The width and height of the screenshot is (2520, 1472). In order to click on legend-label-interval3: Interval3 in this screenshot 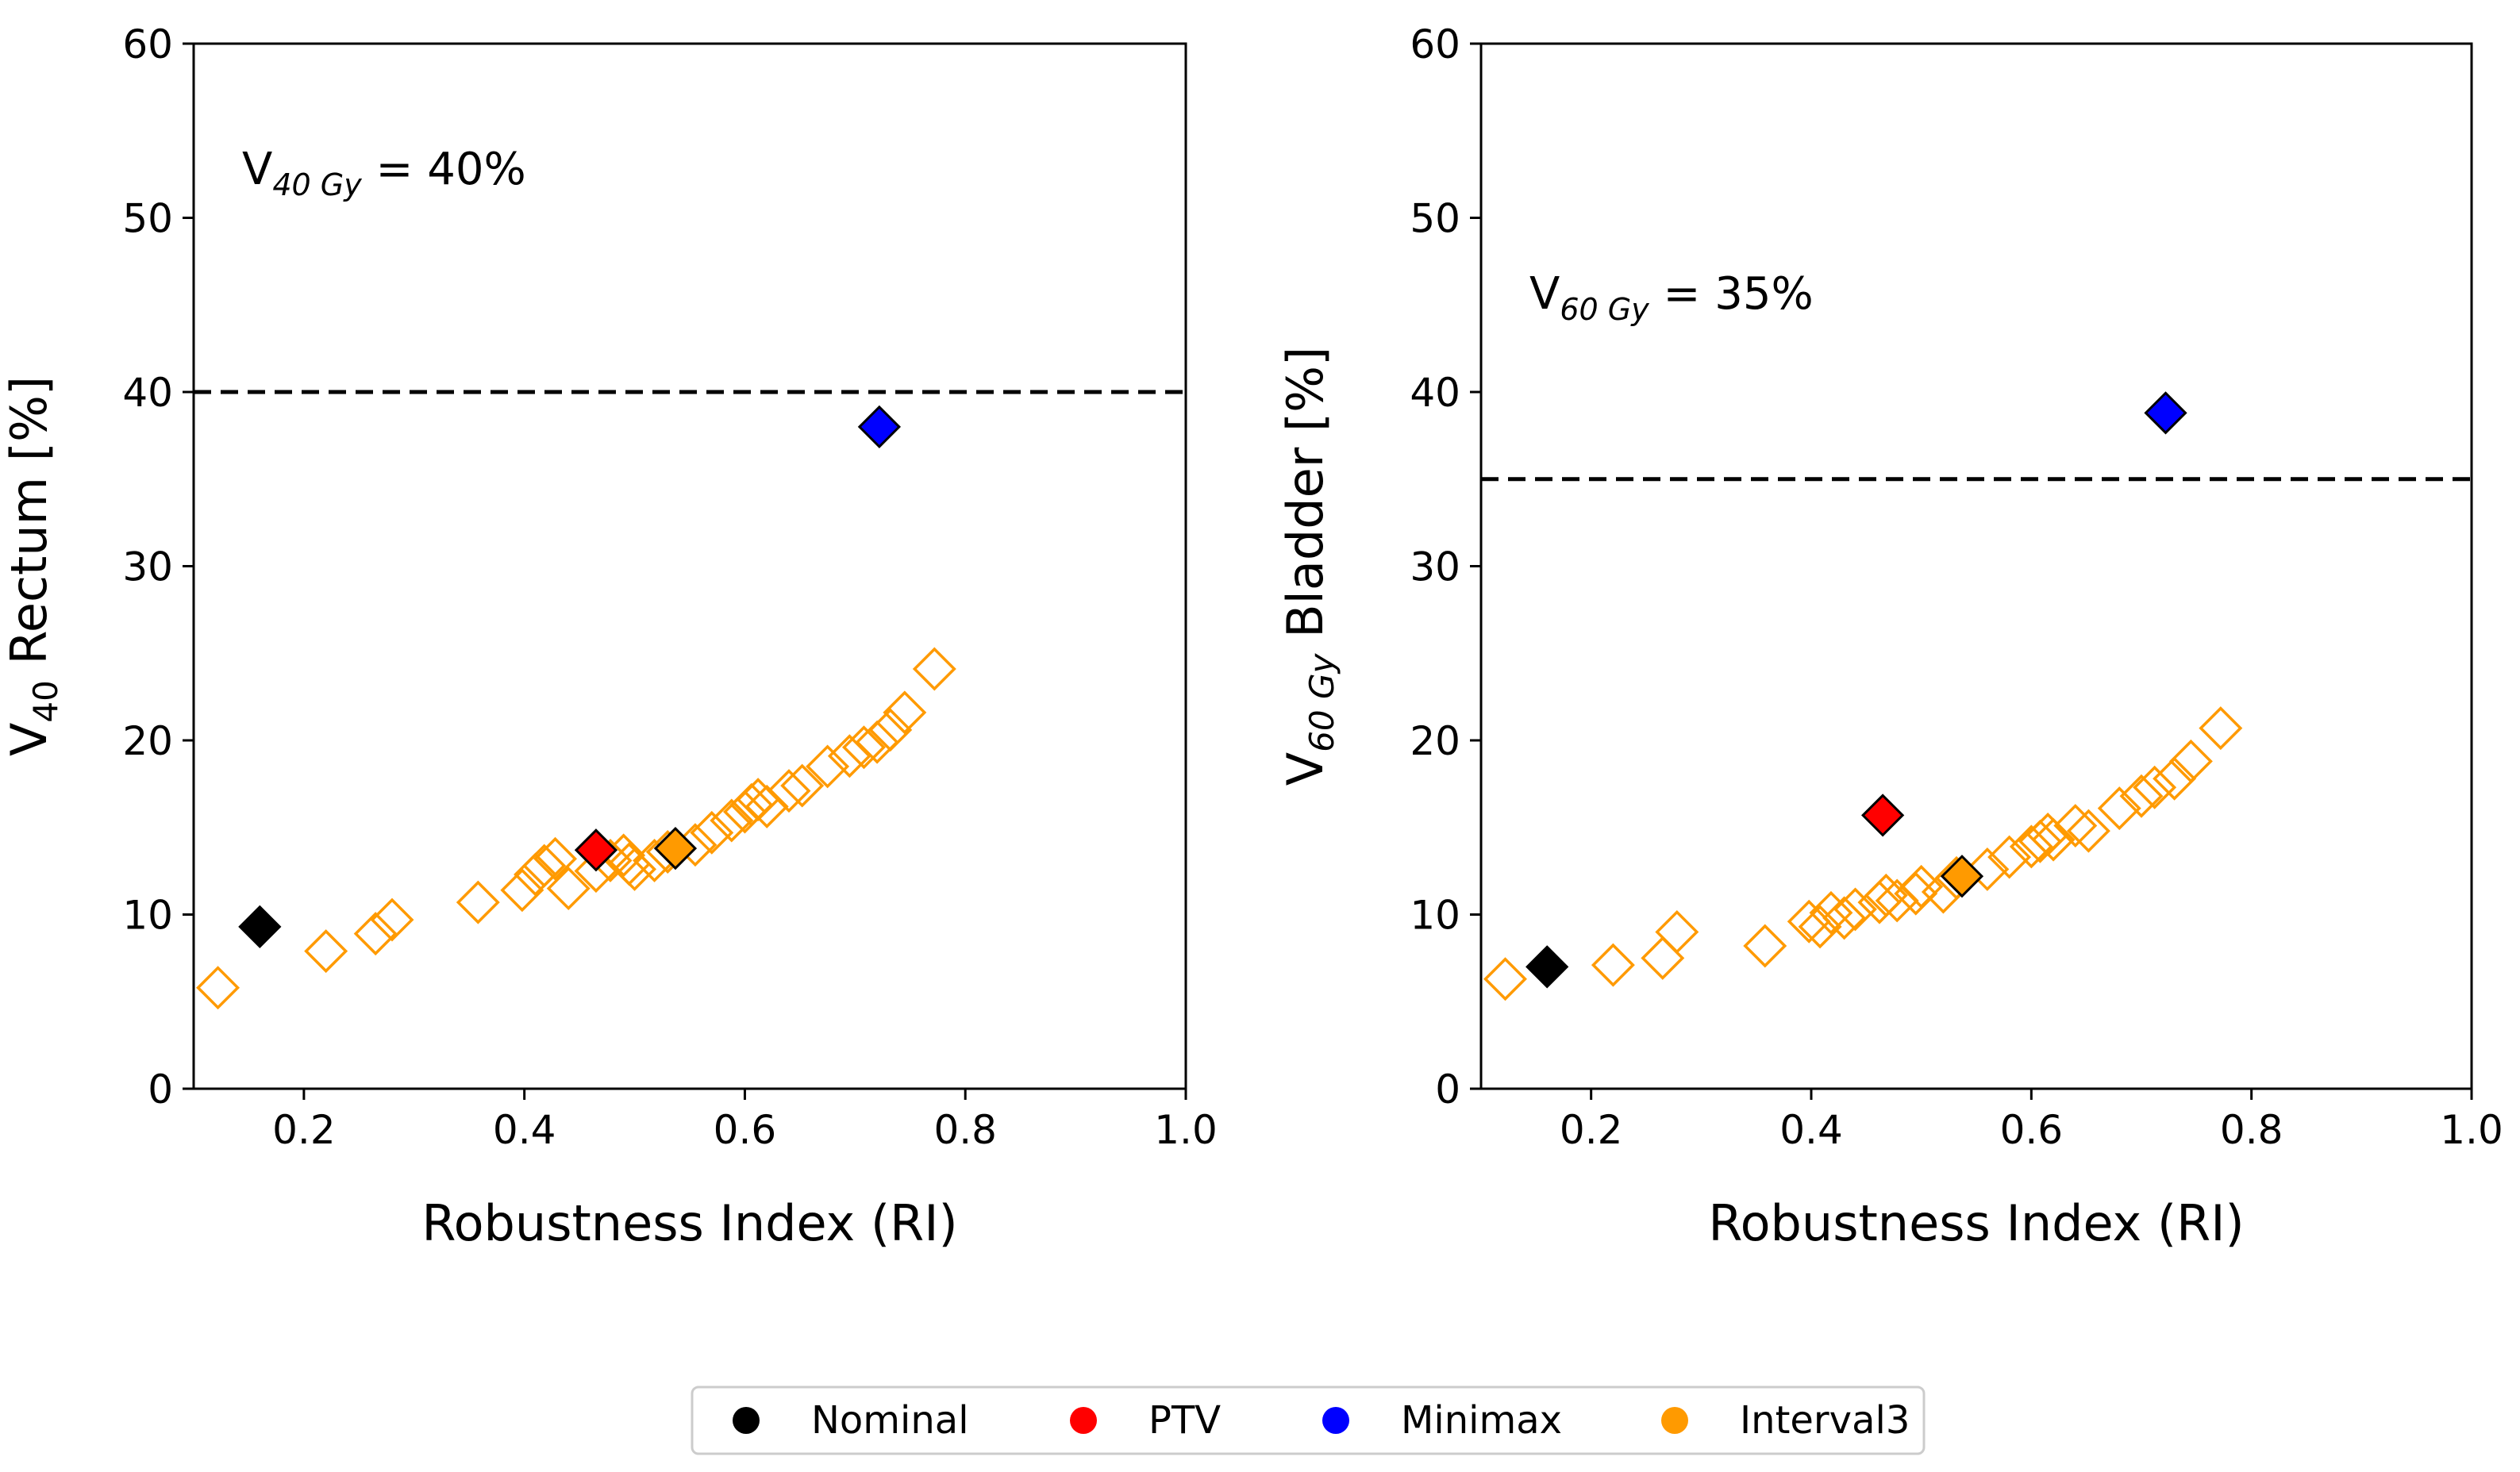, I will do `click(1825, 1421)`.